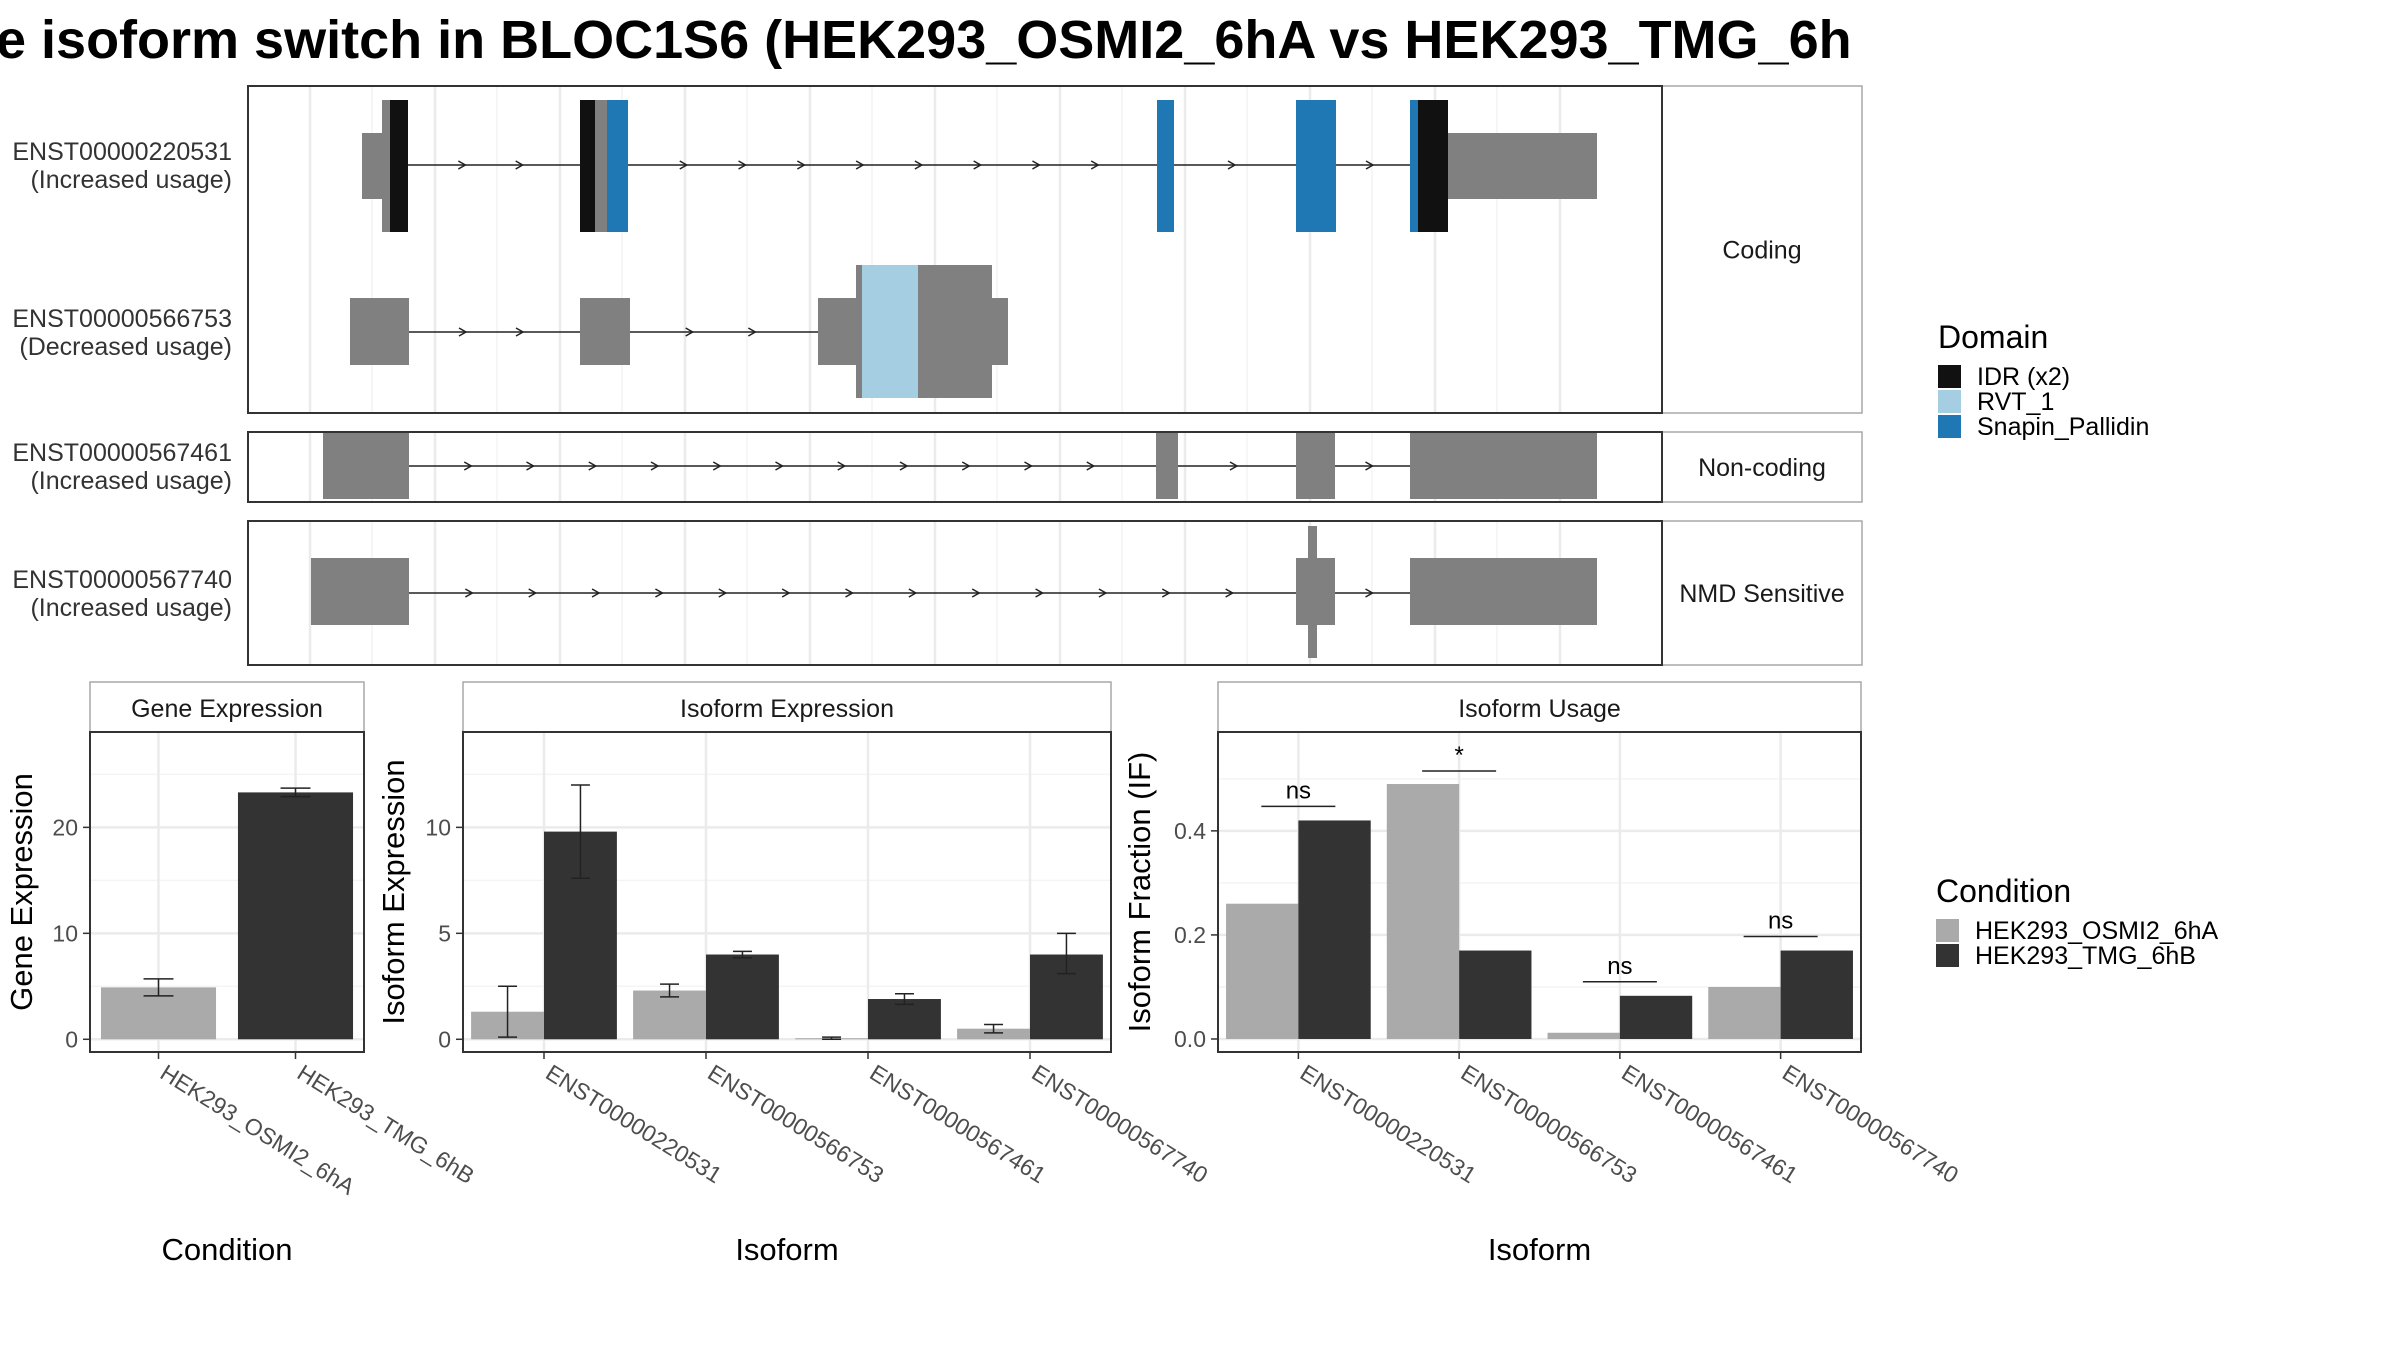 This screenshot has height=1350, width=2400. What do you see at coordinates (1139, 892) in the screenshot?
I see `y-axis-title: Isoform Fraction (IF)` at bounding box center [1139, 892].